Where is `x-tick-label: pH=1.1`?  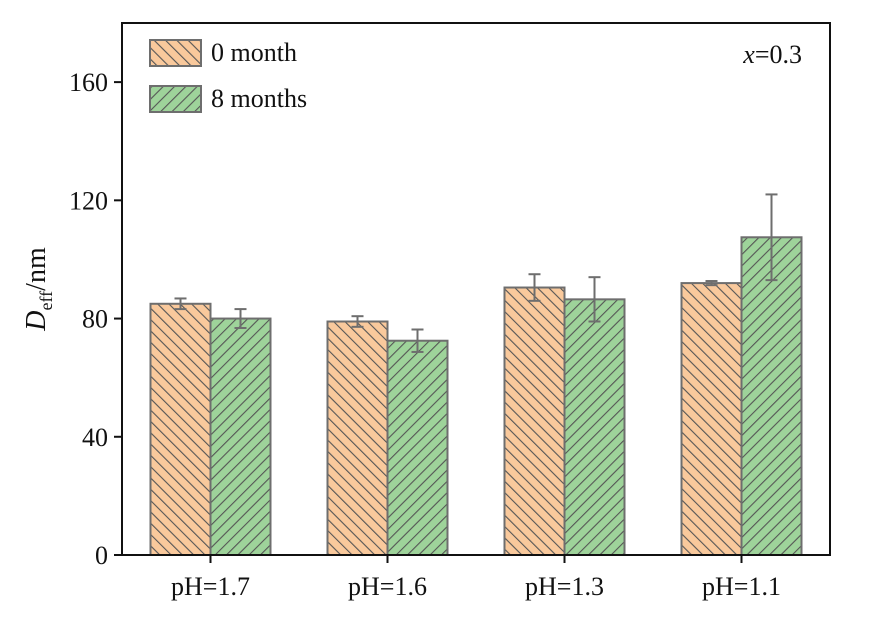 x-tick-label: pH=1.1 is located at coordinates (741, 586).